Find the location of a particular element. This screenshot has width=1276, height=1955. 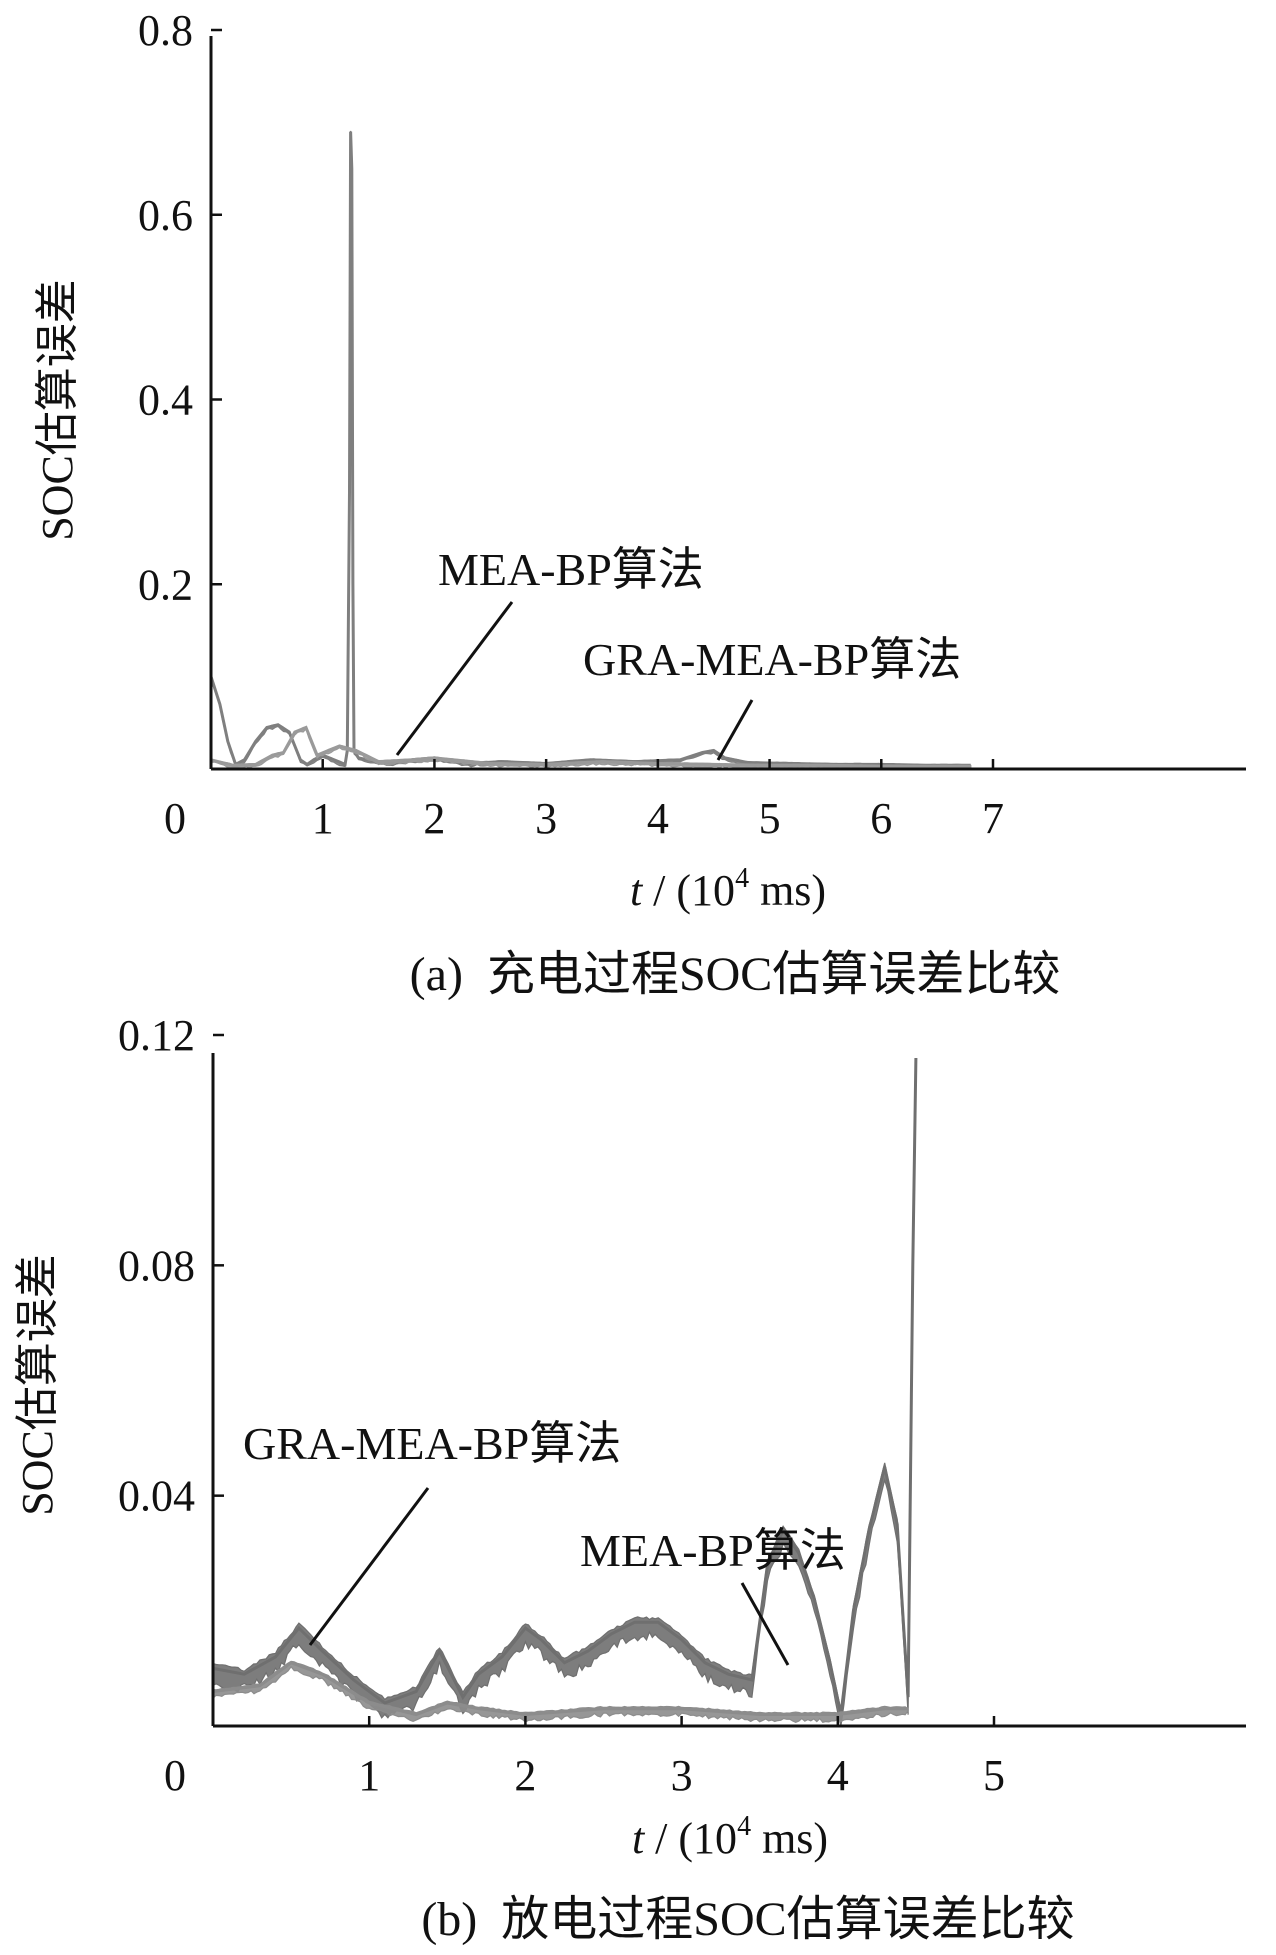

chart-a-xlabel: t / (104 ms) is located at coordinates (728, 889).